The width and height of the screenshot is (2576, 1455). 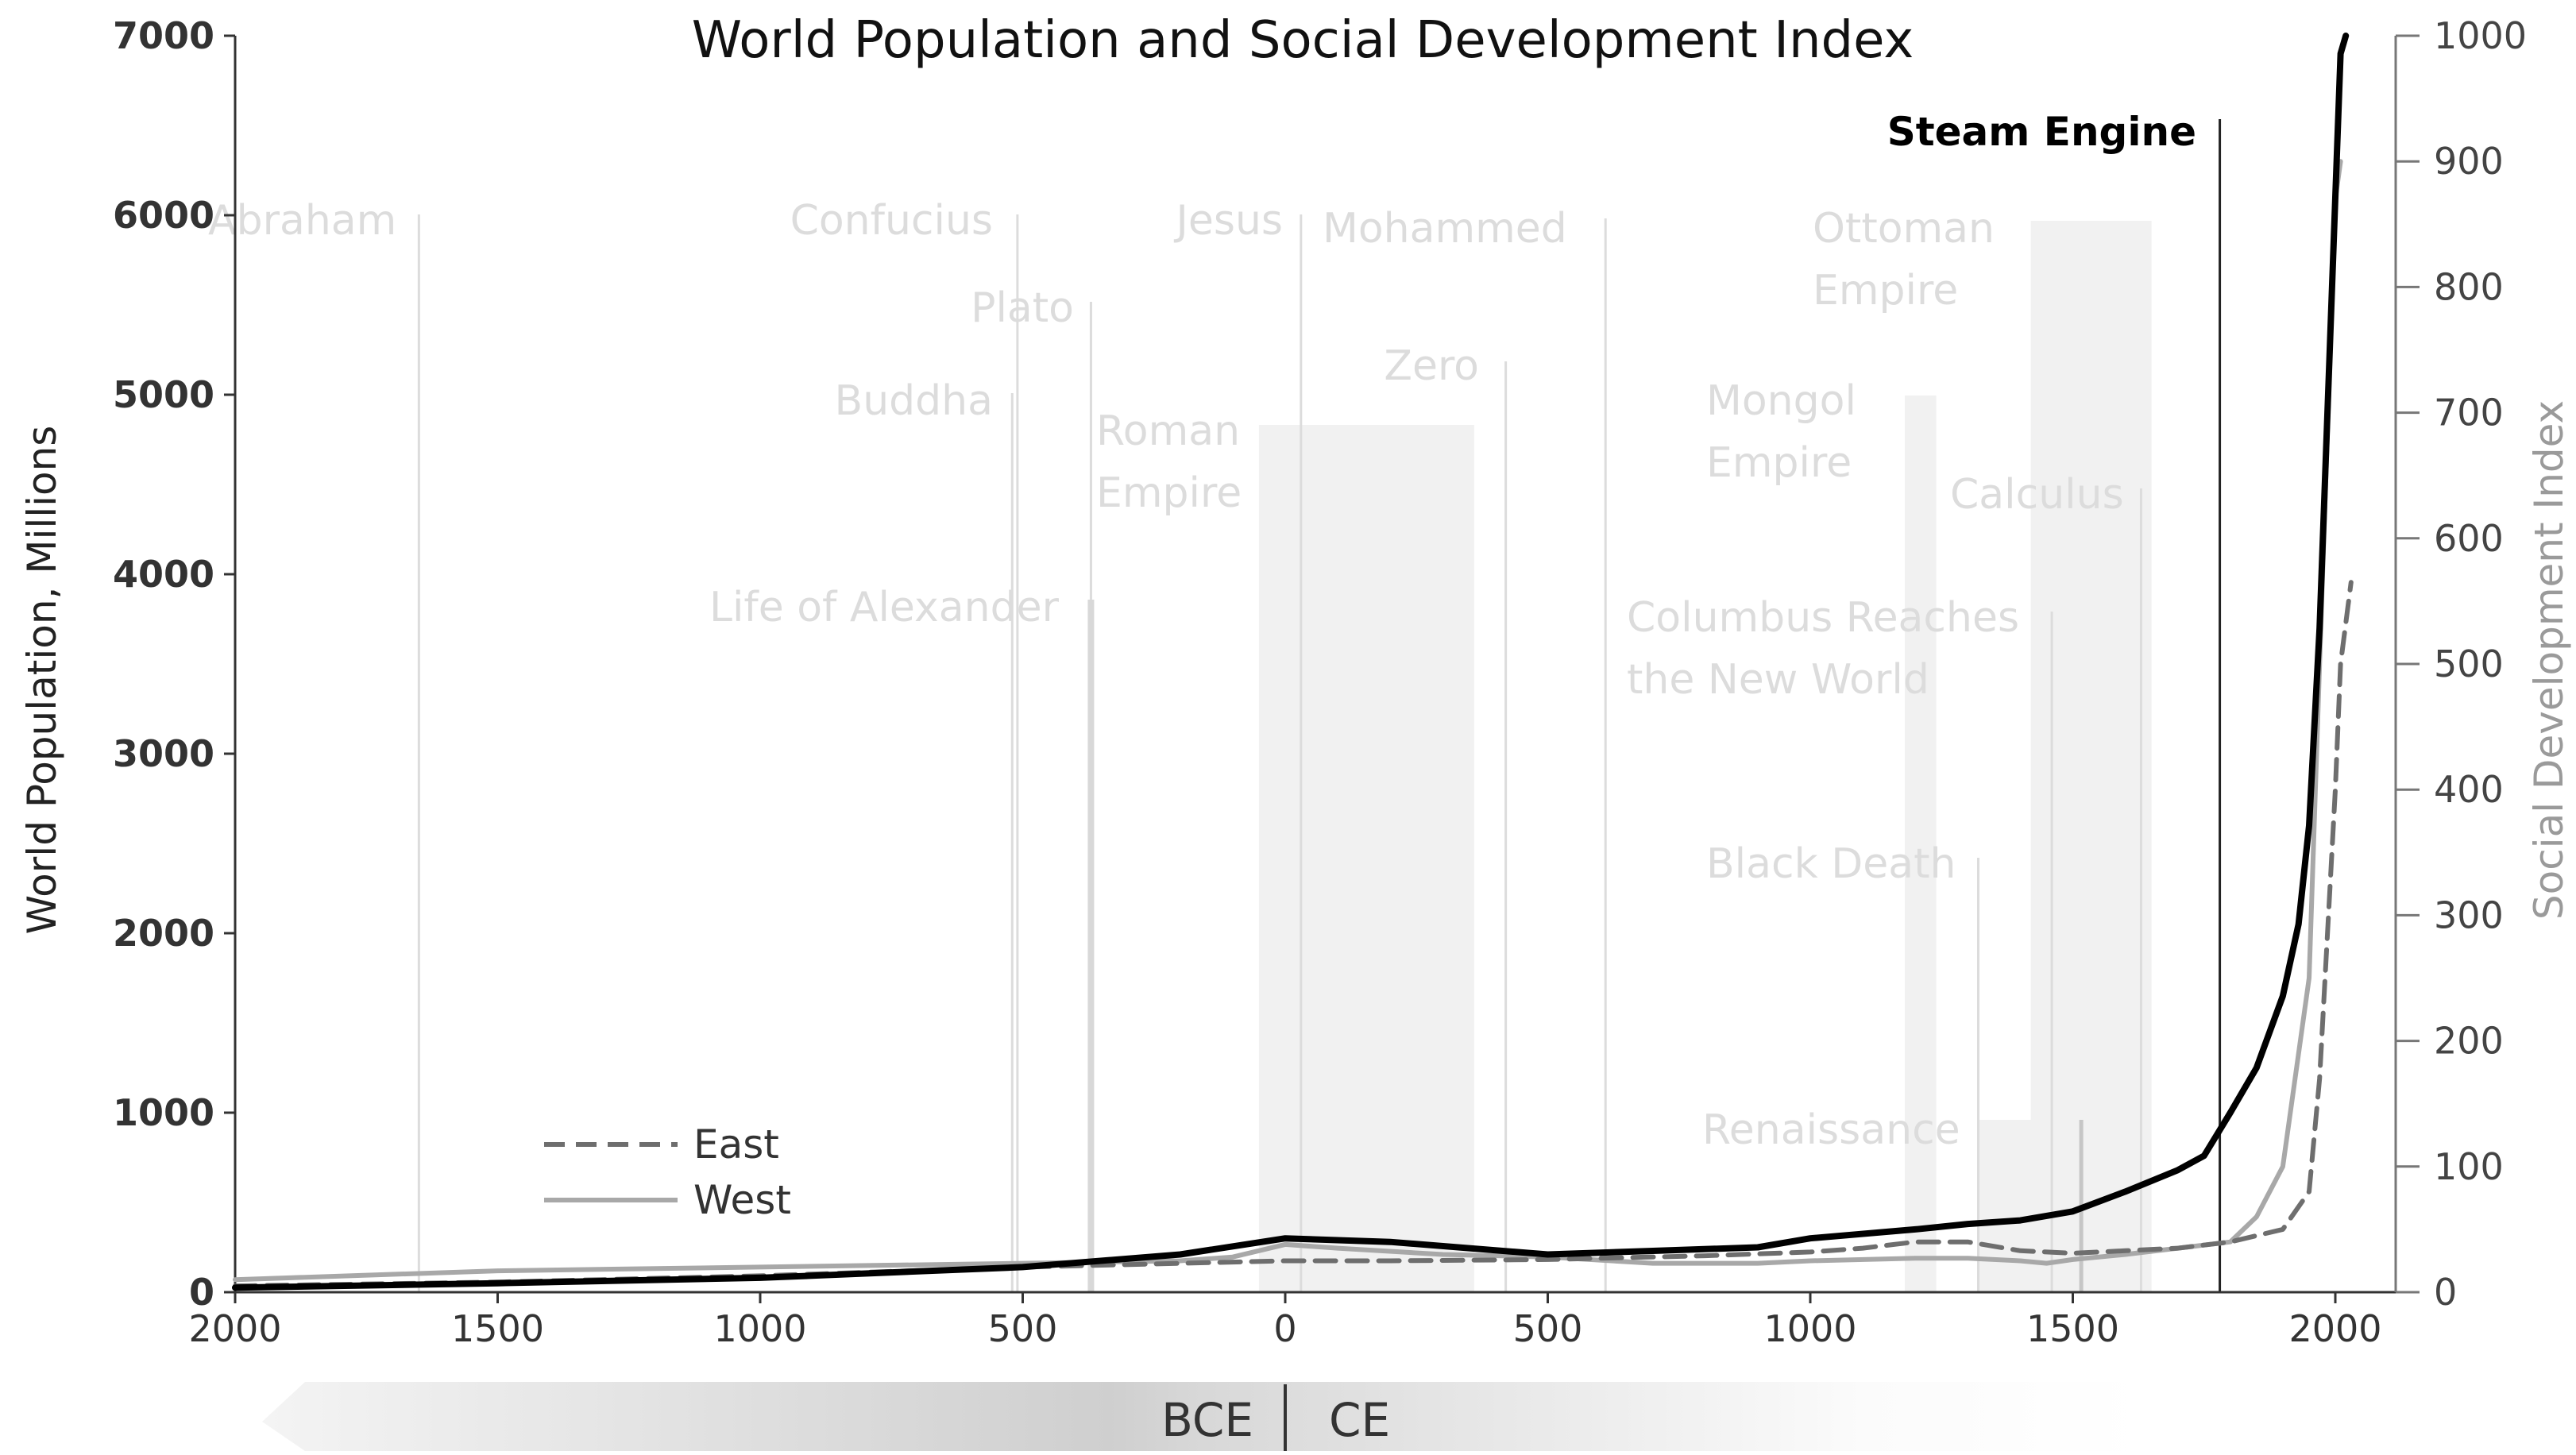 What do you see at coordinates (163, 933) in the screenshot?
I see `y-tick-label: 2000` at bounding box center [163, 933].